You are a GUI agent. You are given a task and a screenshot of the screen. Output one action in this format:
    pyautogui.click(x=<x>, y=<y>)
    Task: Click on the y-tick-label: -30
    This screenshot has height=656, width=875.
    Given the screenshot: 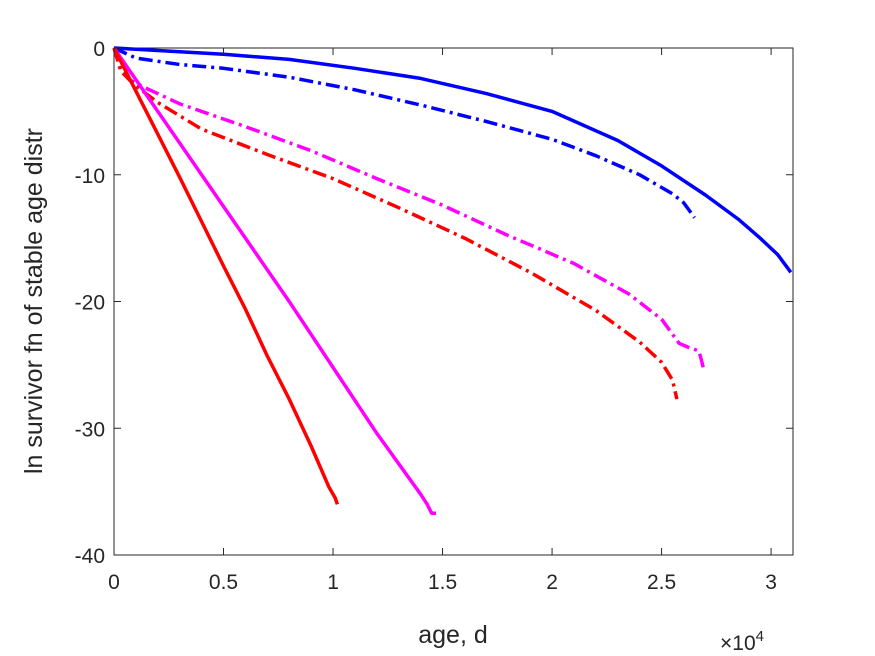 What is the action you would take?
    pyautogui.click(x=90, y=429)
    